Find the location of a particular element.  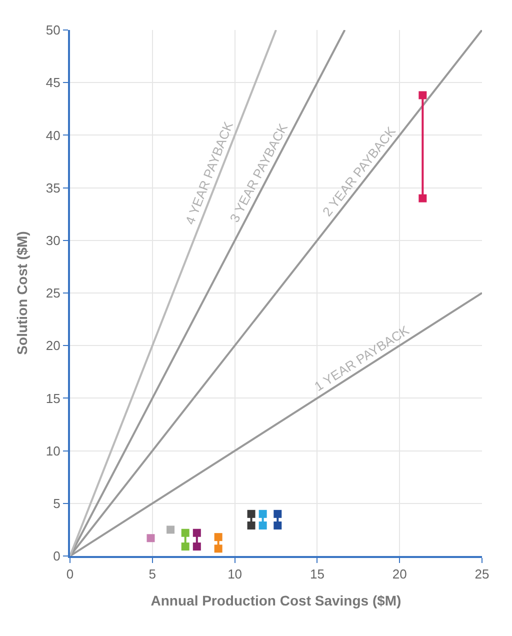

y-tick-label: 15 is located at coordinates (53, 398).